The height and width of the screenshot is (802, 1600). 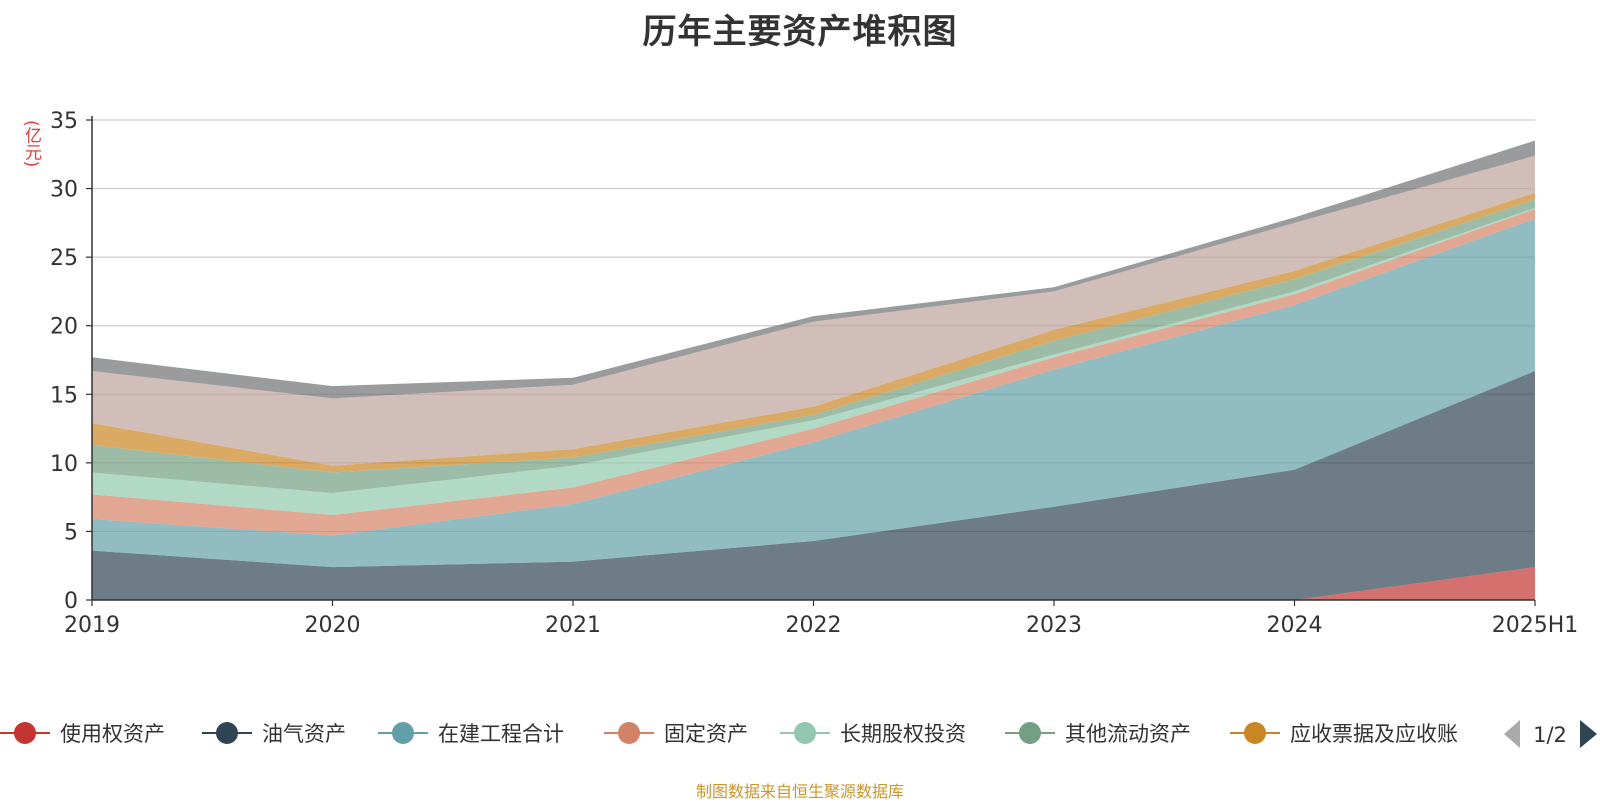 What do you see at coordinates (1295, 625) in the screenshot?
I see `x-tick-label: 2024` at bounding box center [1295, 625].